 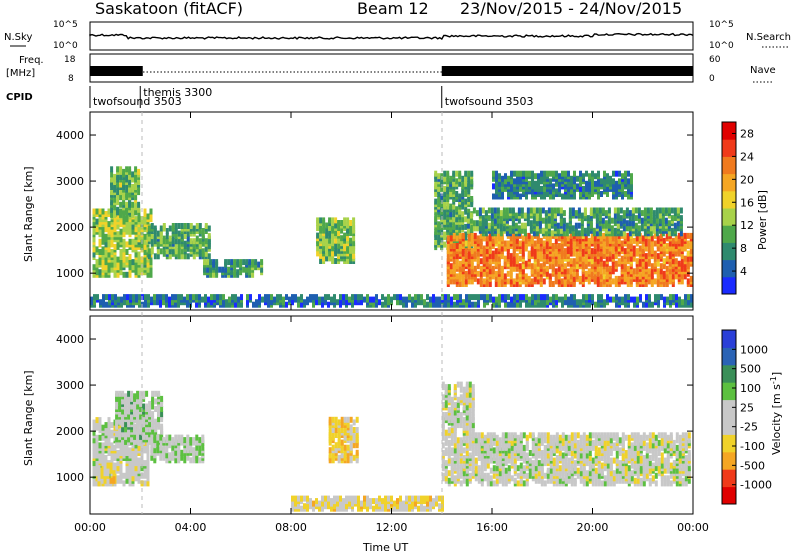 What do you see at coordinates (729, 199) in the screenshot?
I see `power-colorbar-swatch` at bounding box center [729, 199].